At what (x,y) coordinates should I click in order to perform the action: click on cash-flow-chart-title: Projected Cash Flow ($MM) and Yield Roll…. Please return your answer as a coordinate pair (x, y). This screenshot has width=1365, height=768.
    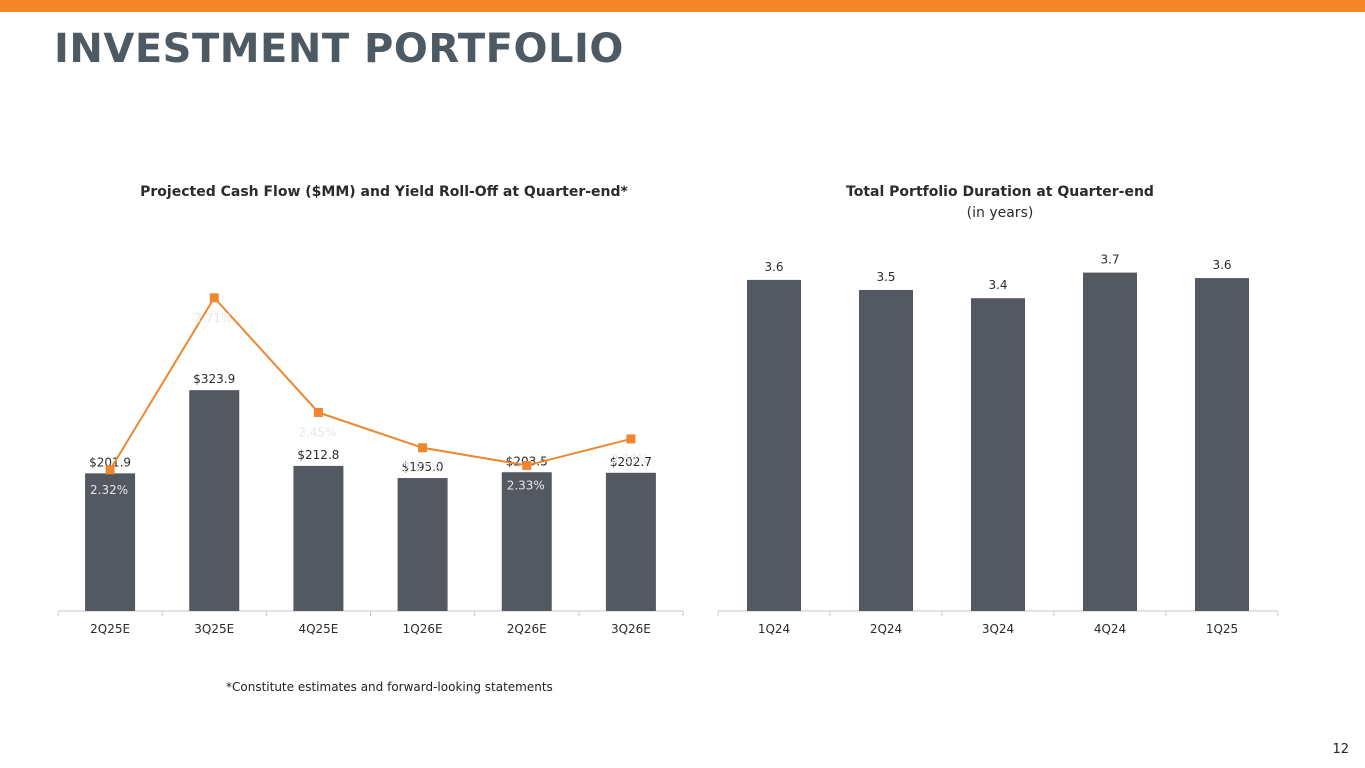
    Looking at the image, I should click on (384, 192).